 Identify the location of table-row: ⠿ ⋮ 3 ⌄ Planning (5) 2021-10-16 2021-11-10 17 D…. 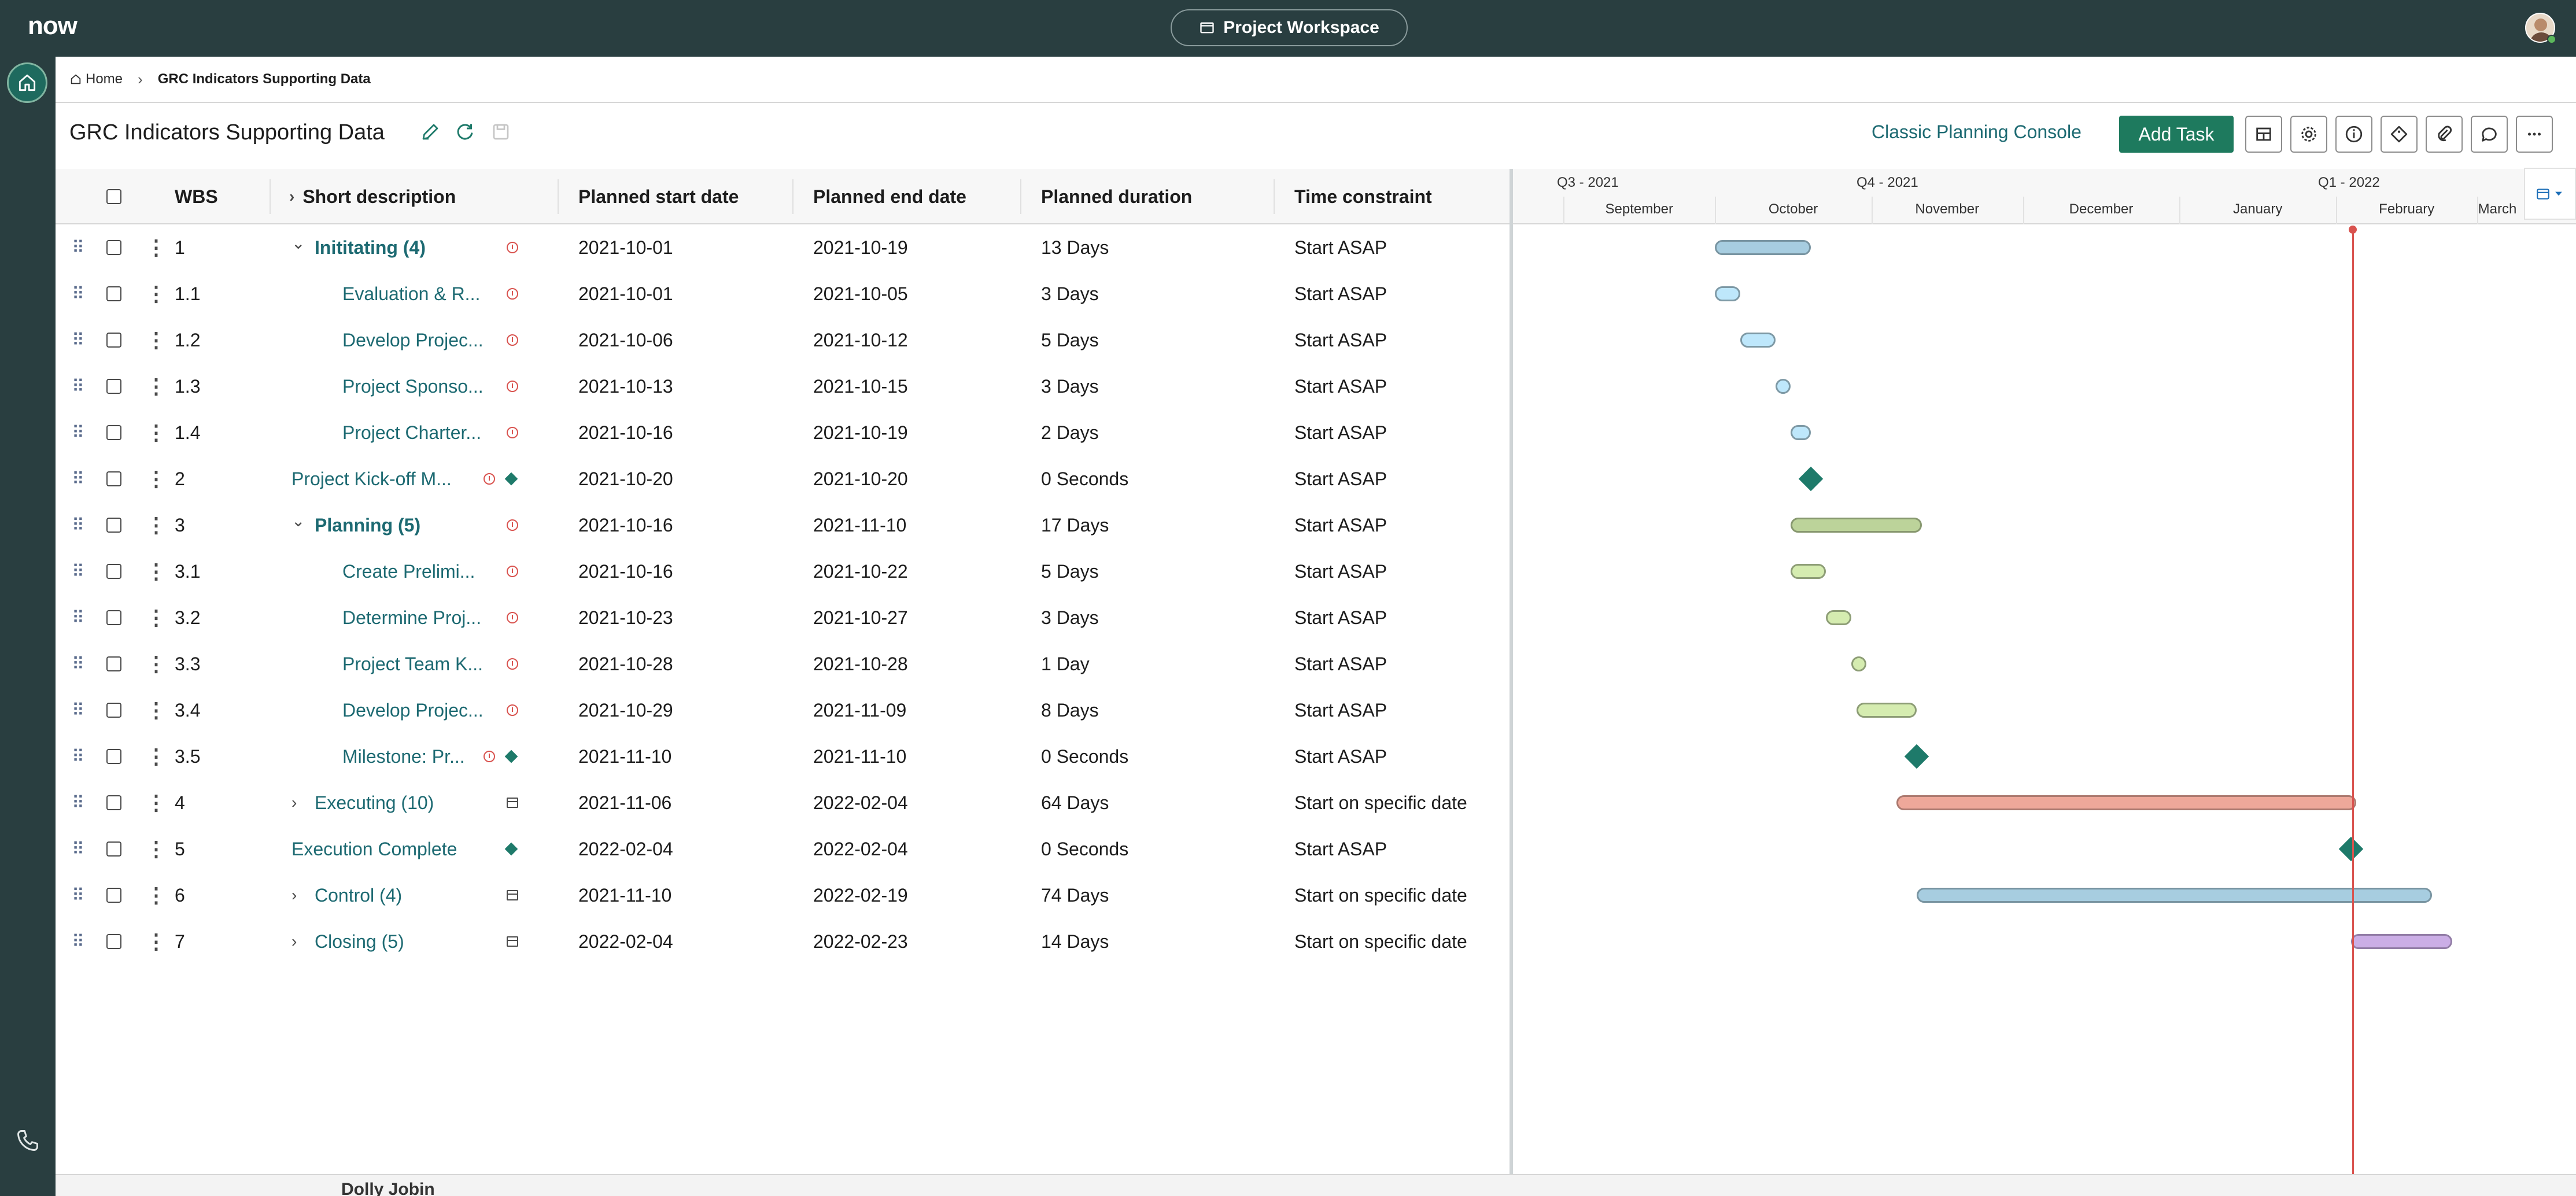
(783, 525).